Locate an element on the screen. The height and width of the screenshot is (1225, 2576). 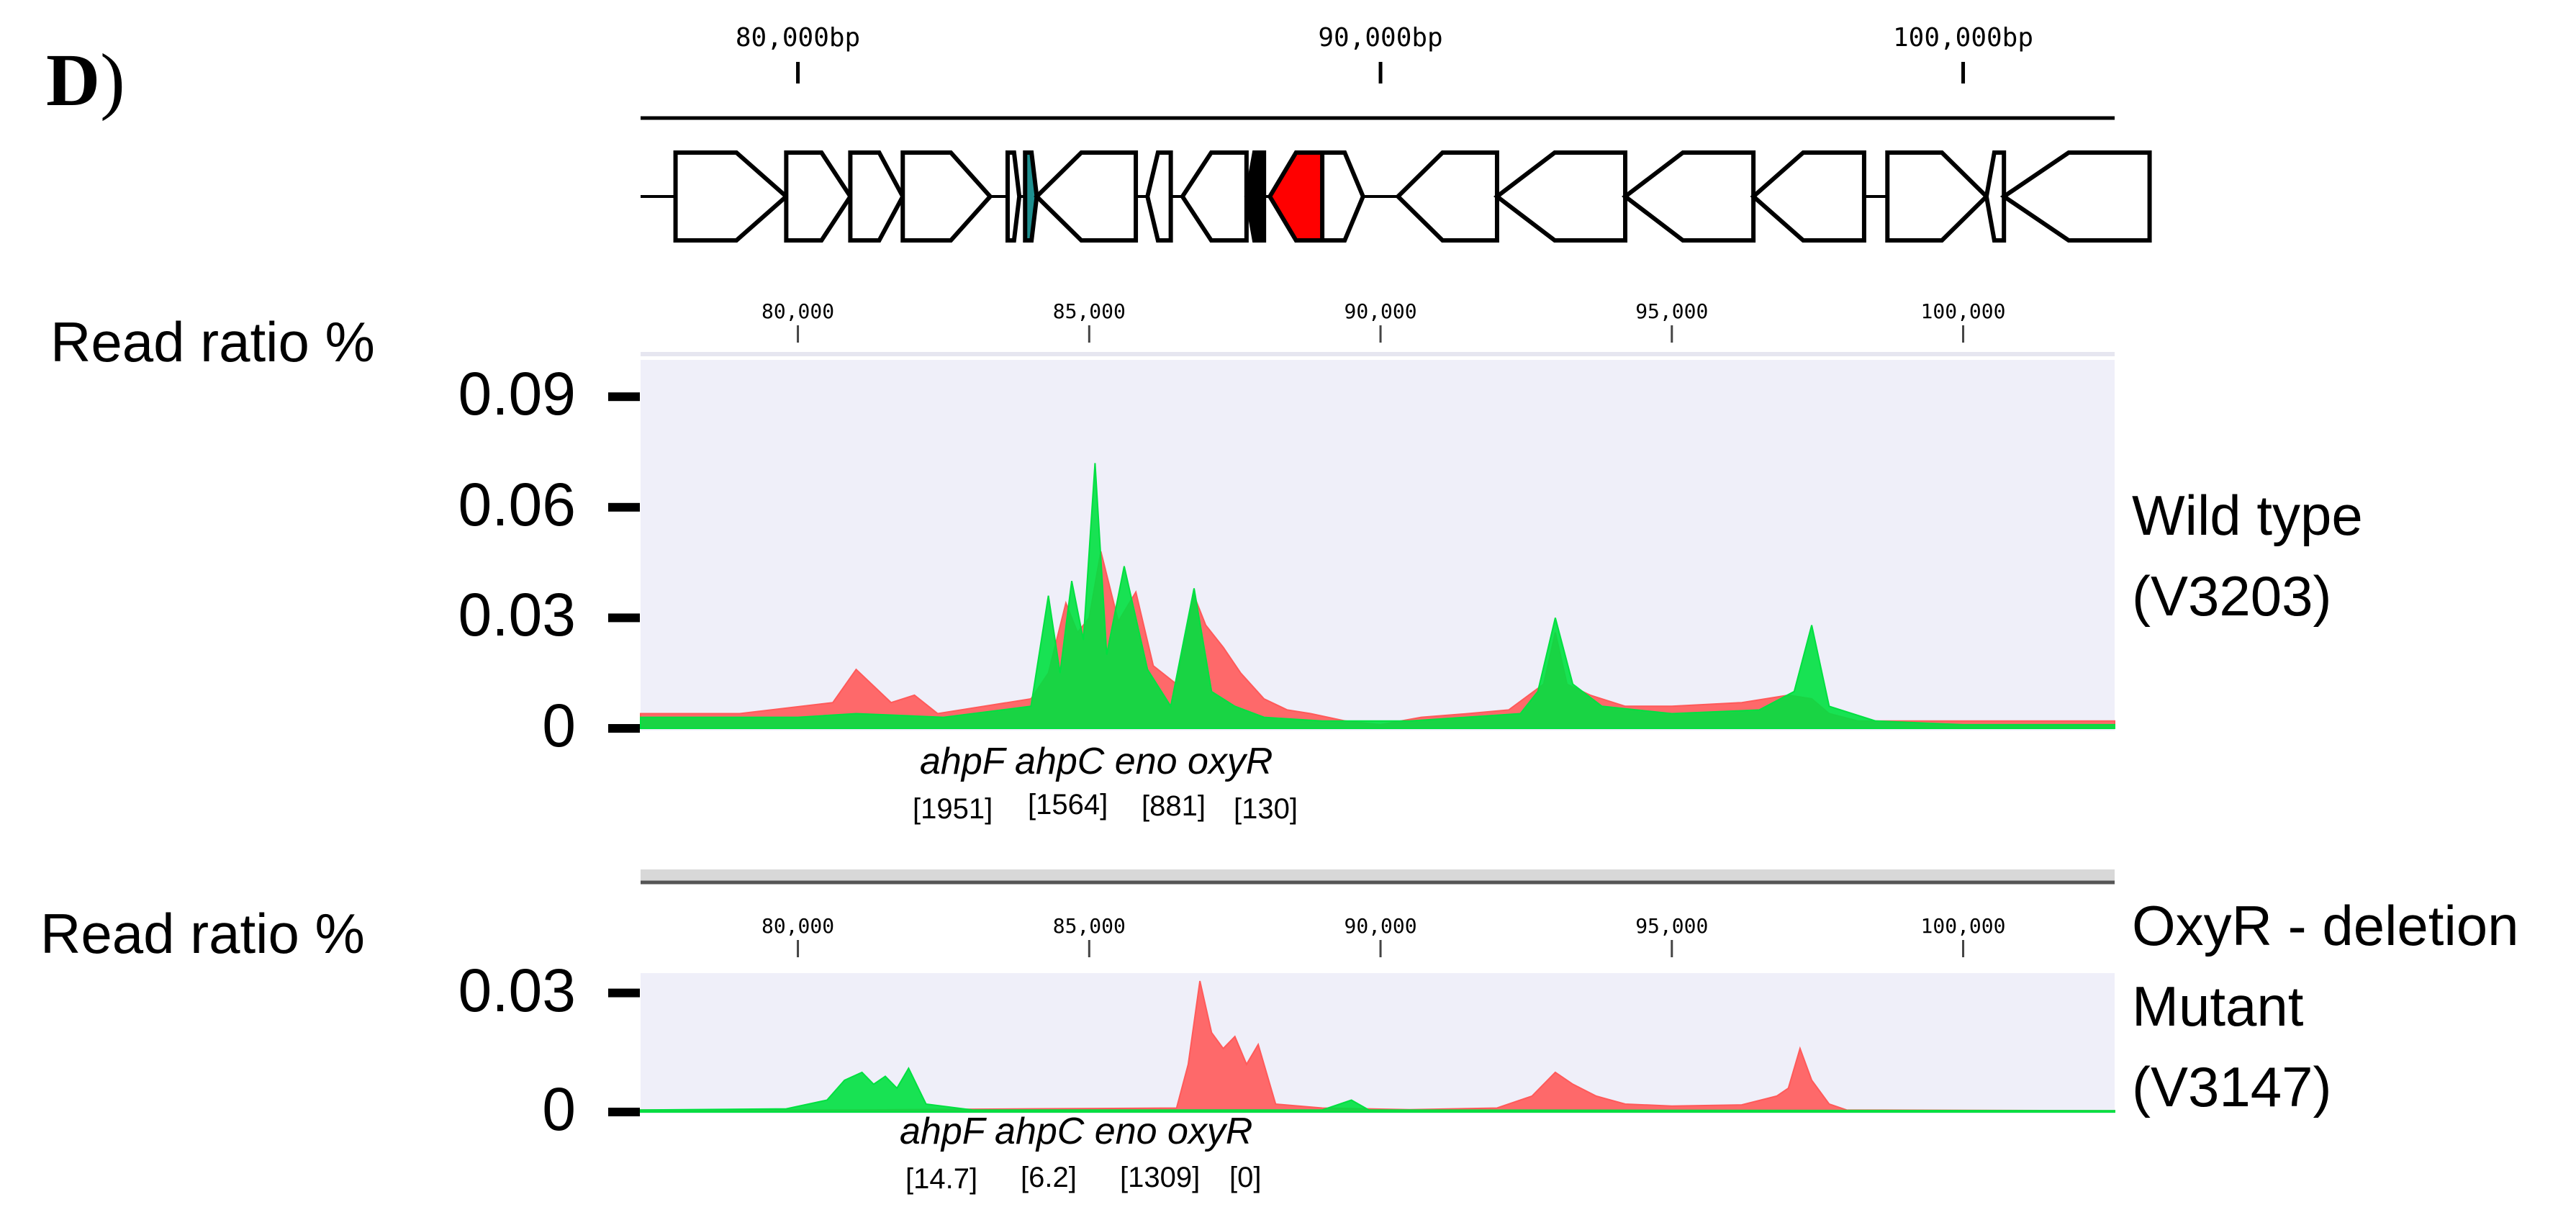
genome-axis-tick-label: 90,000bp is located at coordinates (1380, 38).